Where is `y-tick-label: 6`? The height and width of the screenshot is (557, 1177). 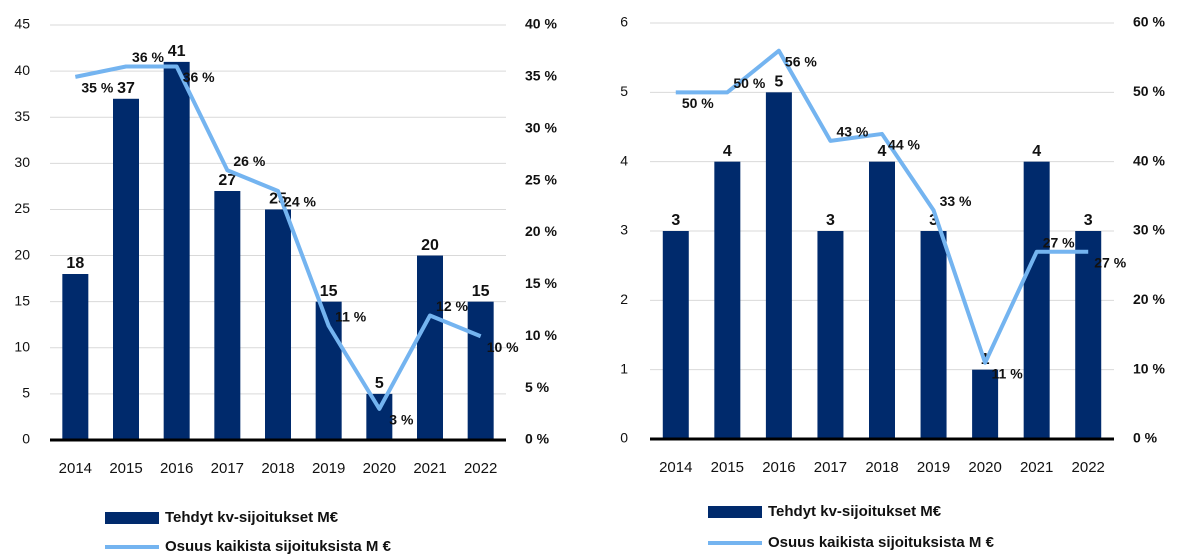 y-tick-label: 6 is located at coordinates (624, 22).